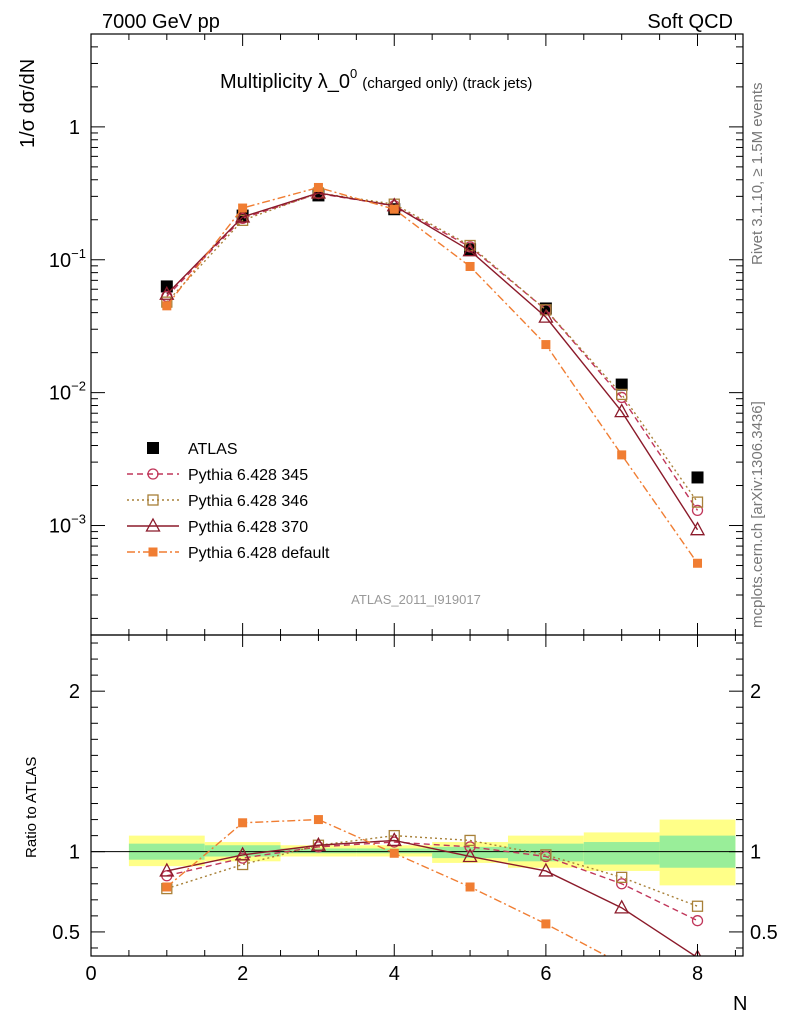 The height and width of the screenshot is (1024, 786). I want to click on y-tick-label: 10⁻³, so click(67, 525).